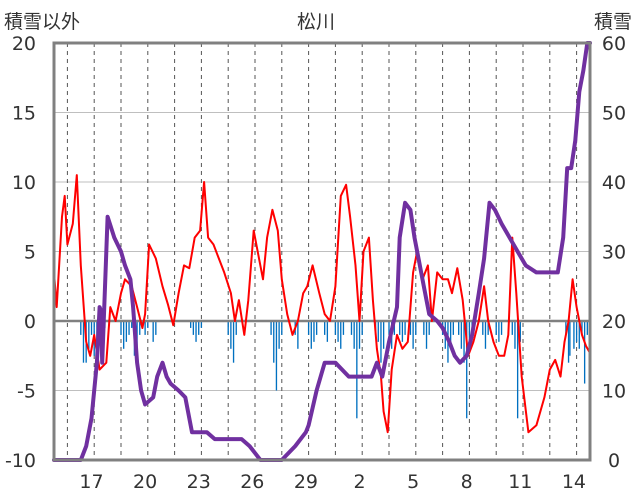 The image size is (636, 501). Describe the element at coordinates (30, 253) in the screenshot. I see `left-tick-label: 5` at that location.